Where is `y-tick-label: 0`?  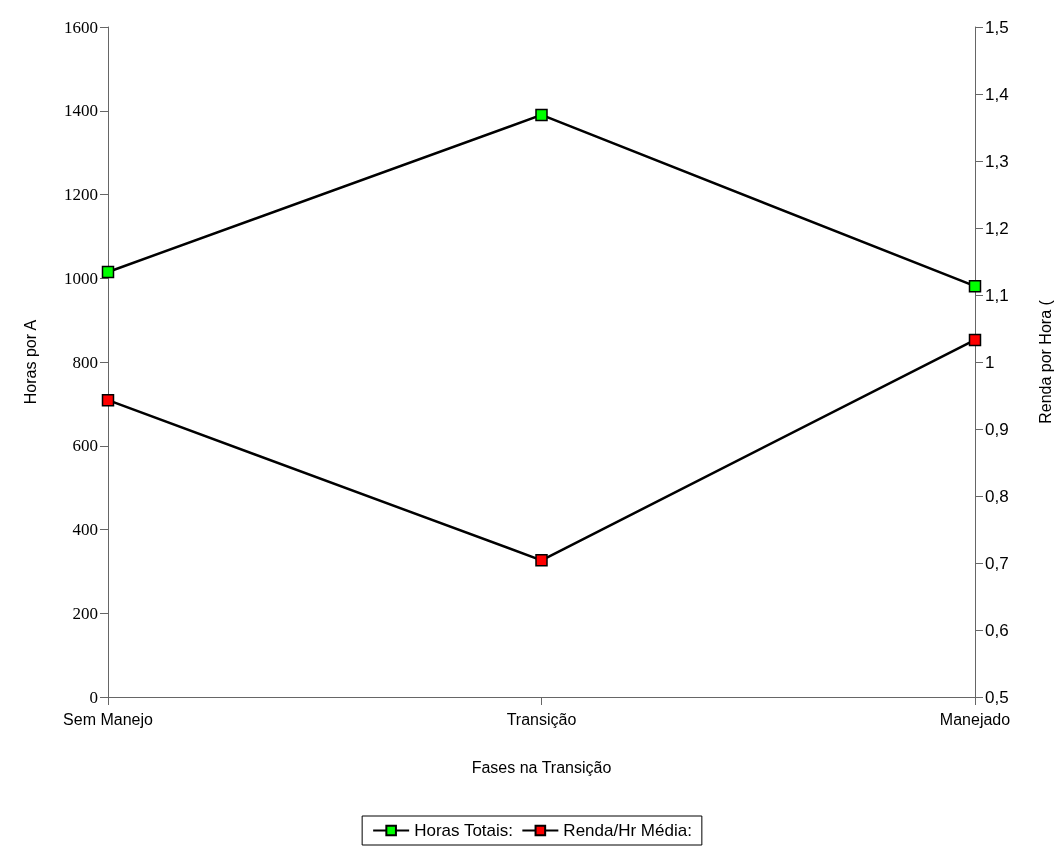
y-tick-label: 0 is located at coordinates (93, 697).